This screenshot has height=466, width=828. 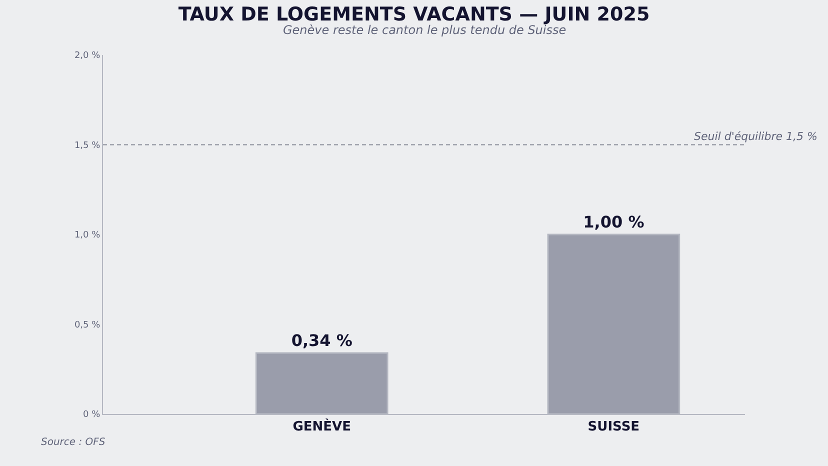 I want to click on y-tick-label: 0,5 %, so click(x=87, y=325).